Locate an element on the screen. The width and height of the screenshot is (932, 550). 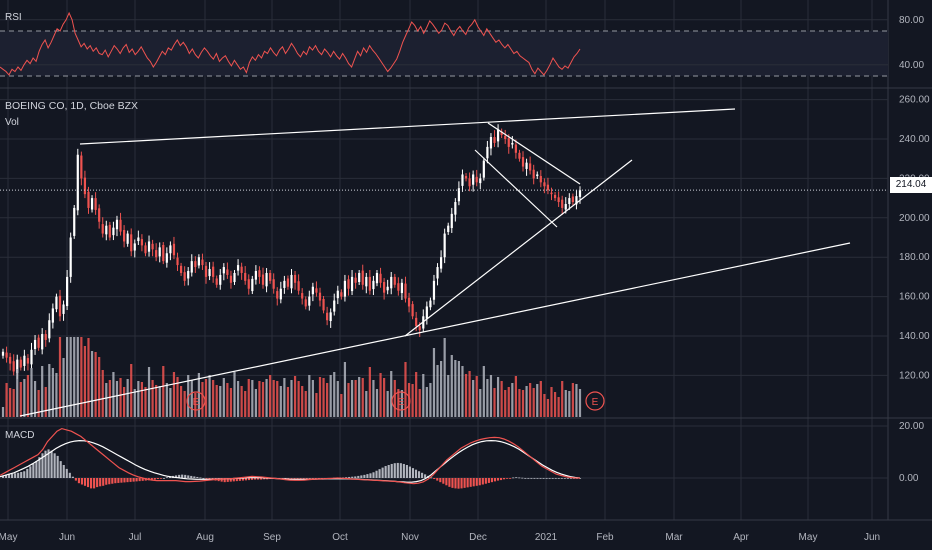
price-tick-label: 260.00 is located at coordinates (914, 100).